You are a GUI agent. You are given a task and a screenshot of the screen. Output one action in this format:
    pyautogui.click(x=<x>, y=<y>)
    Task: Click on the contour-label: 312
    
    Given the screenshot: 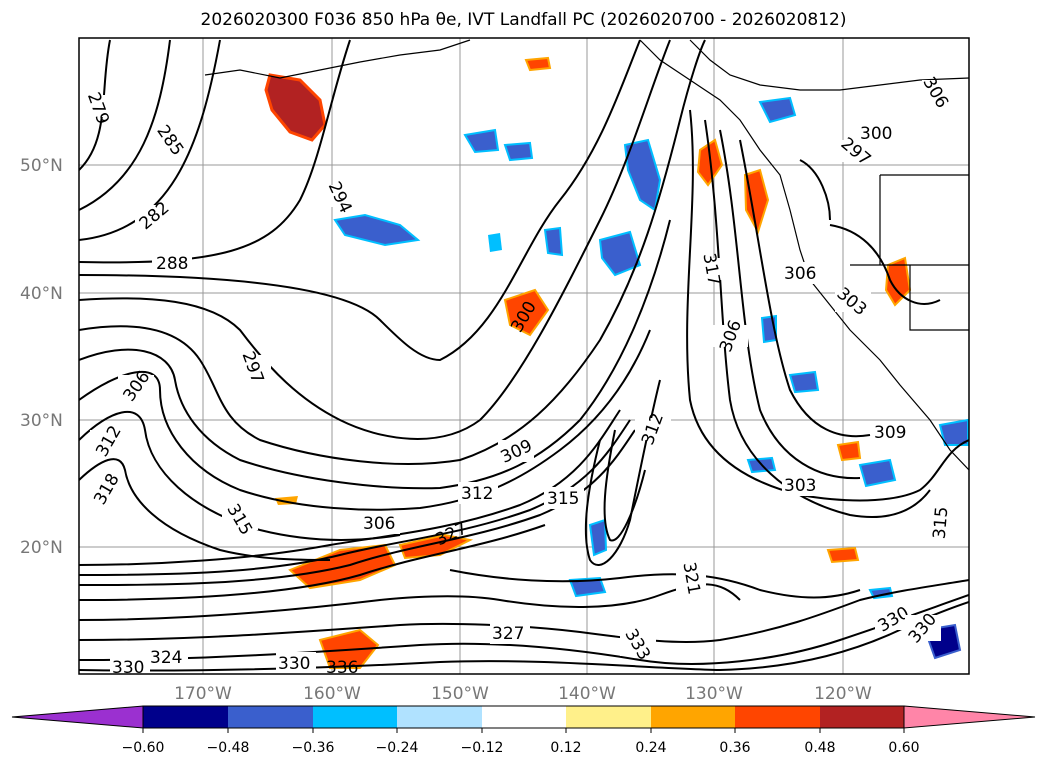 What is the action you would take?
    pyautogui.click(x=477, y=494)
    